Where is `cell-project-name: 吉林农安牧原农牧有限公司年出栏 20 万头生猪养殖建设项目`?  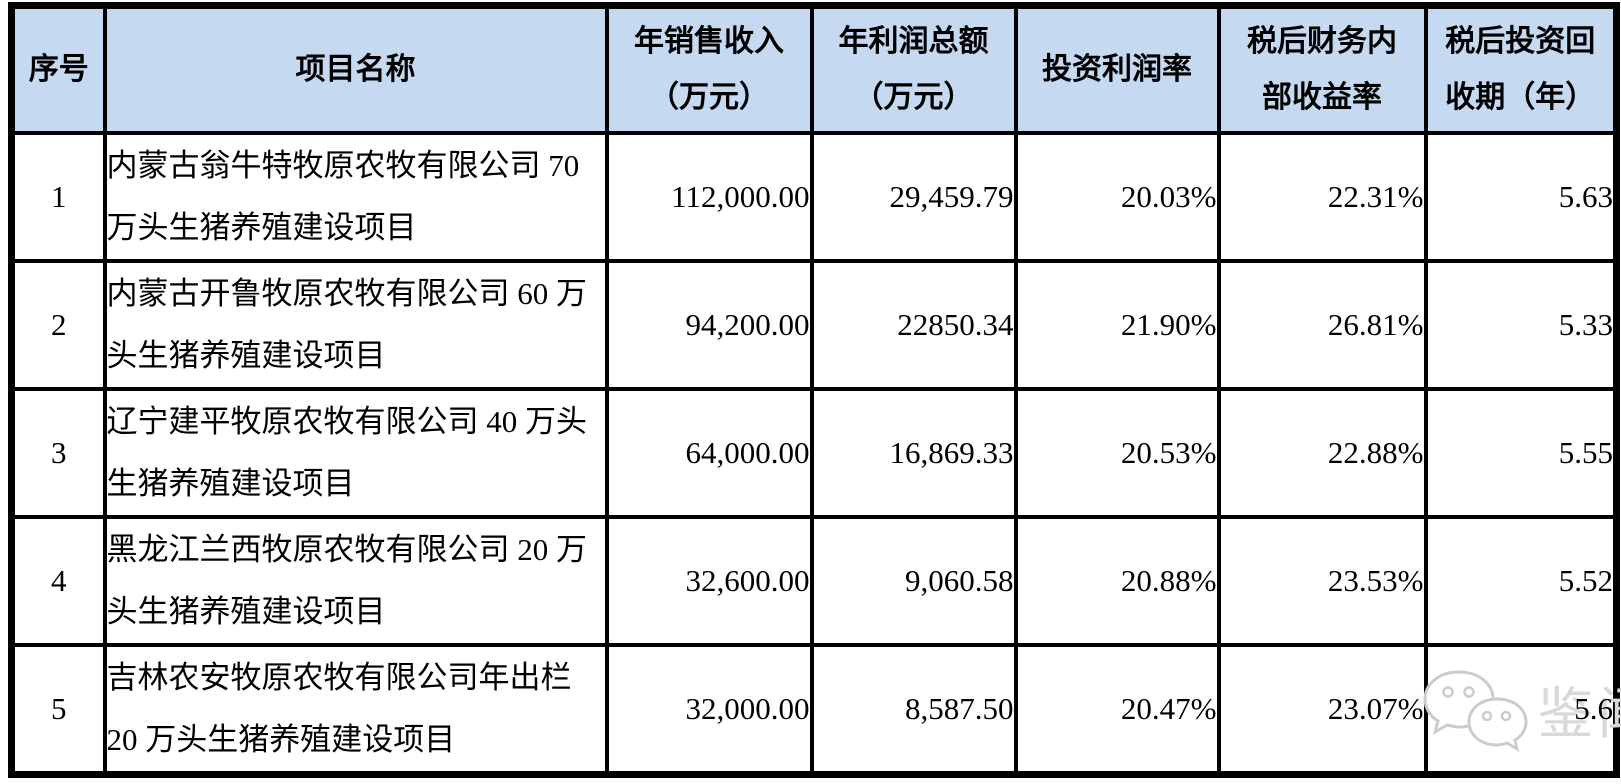 cell-project-name: 吉林农安牧原农牧有限公司年出栏 20 万头生猪养殖建设项目 is located at coordinates (356, 710).